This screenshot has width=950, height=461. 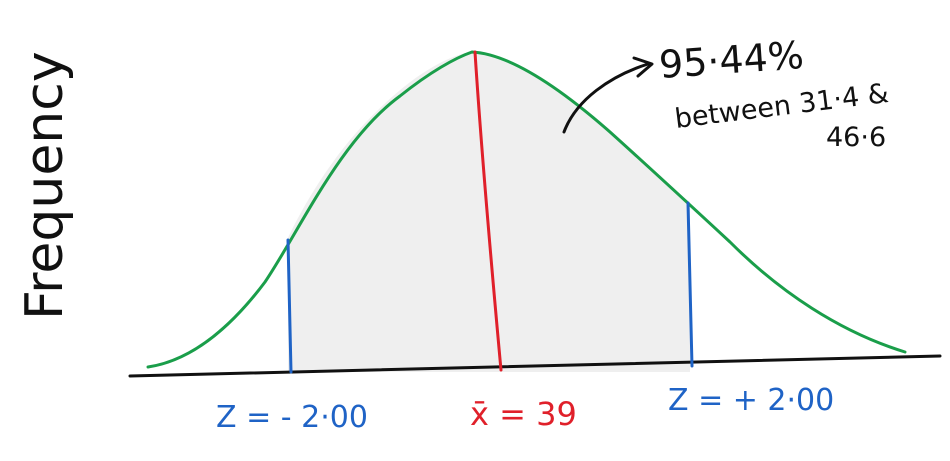 What do you see at coordinates (523, 414) in the screenshot?
I see `mean-label: x̄ = 39` at bounding box center [523, 414].